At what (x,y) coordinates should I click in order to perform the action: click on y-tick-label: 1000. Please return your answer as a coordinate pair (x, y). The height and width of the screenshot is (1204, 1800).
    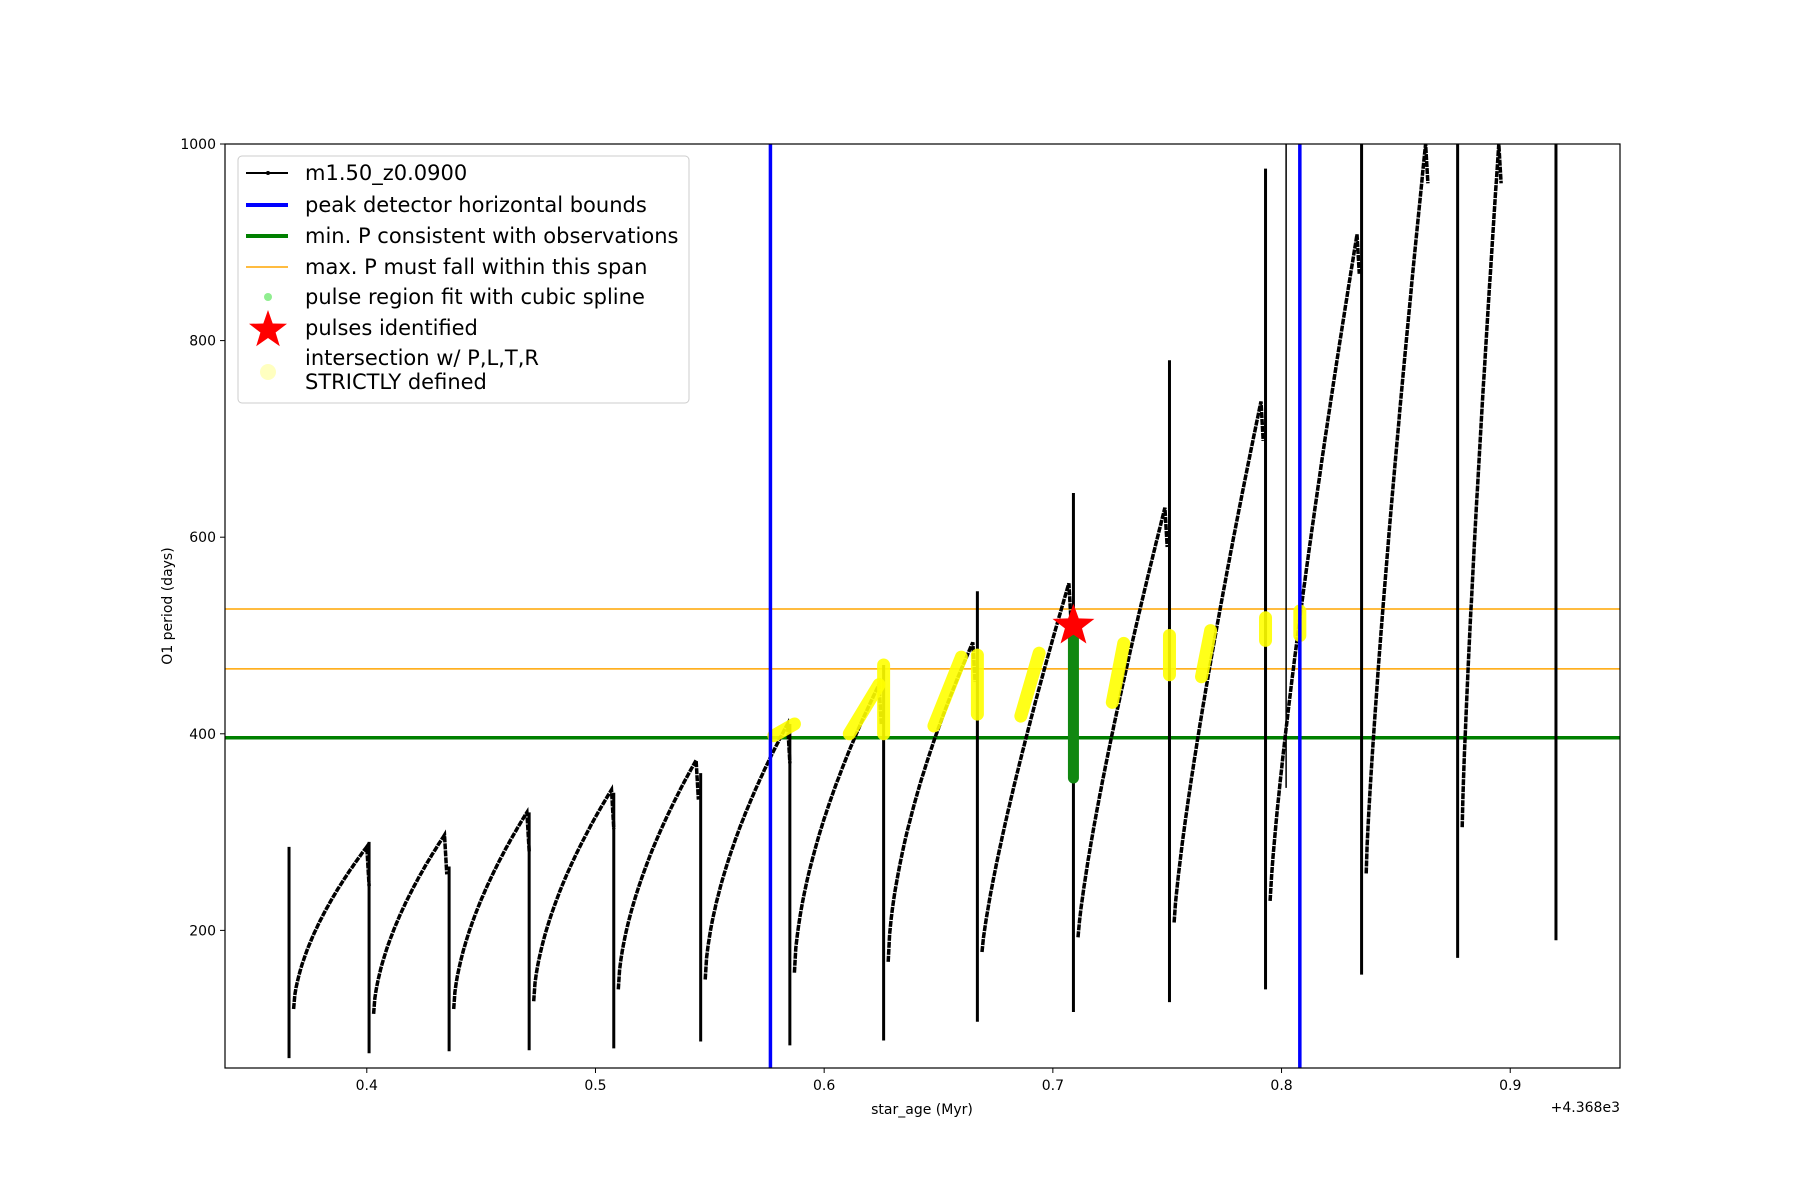
    Looking at the image, I should click on (198, 145).